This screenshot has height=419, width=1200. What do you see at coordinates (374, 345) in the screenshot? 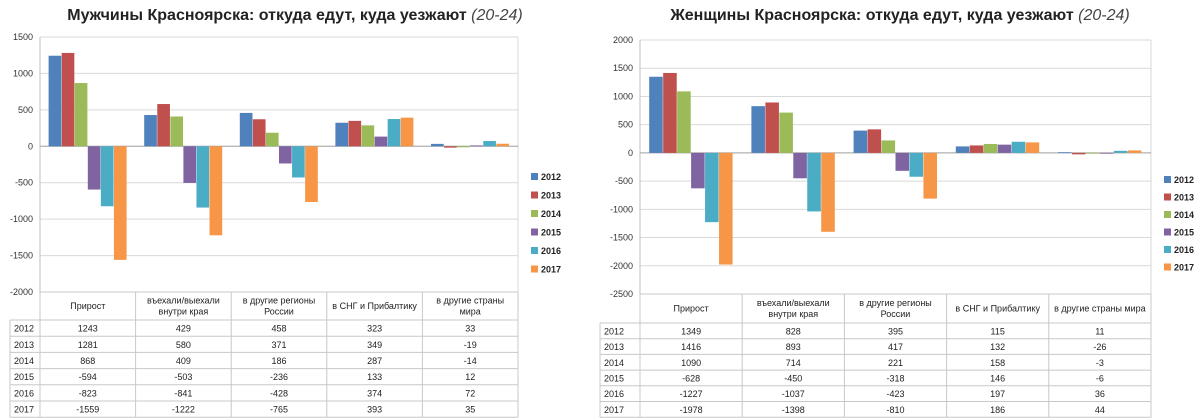
I see `table-cell: 349` at bounding box center [374, 345].